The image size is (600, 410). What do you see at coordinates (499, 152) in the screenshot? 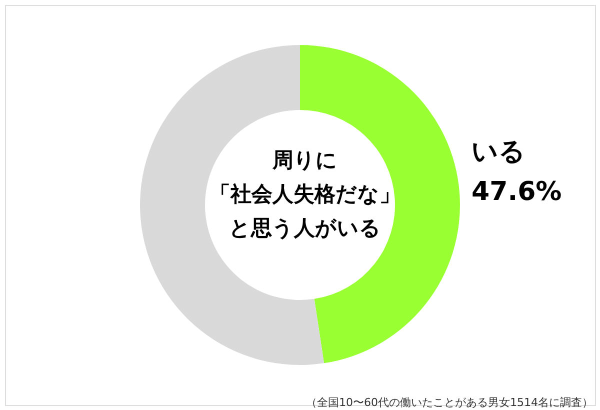
I see `slice-label: いる` at bounding box center [499, 152].